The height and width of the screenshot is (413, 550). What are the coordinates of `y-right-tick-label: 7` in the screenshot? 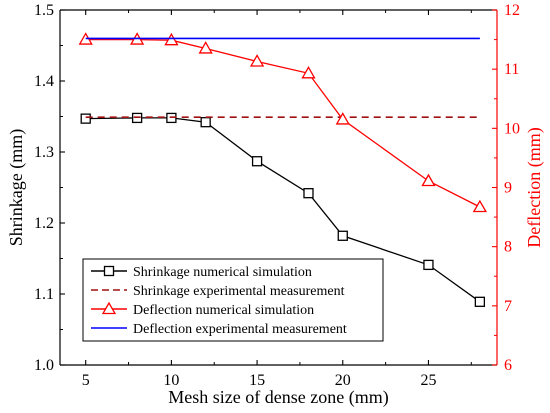 It's located at (508, 306).